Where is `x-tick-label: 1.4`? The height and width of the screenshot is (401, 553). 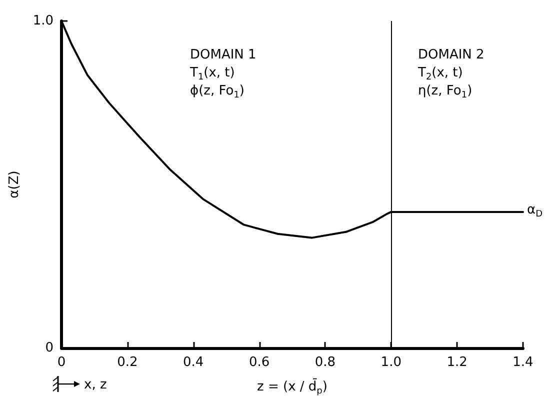 x-tick-label: 1.4 is located at coordinates (523, 362).